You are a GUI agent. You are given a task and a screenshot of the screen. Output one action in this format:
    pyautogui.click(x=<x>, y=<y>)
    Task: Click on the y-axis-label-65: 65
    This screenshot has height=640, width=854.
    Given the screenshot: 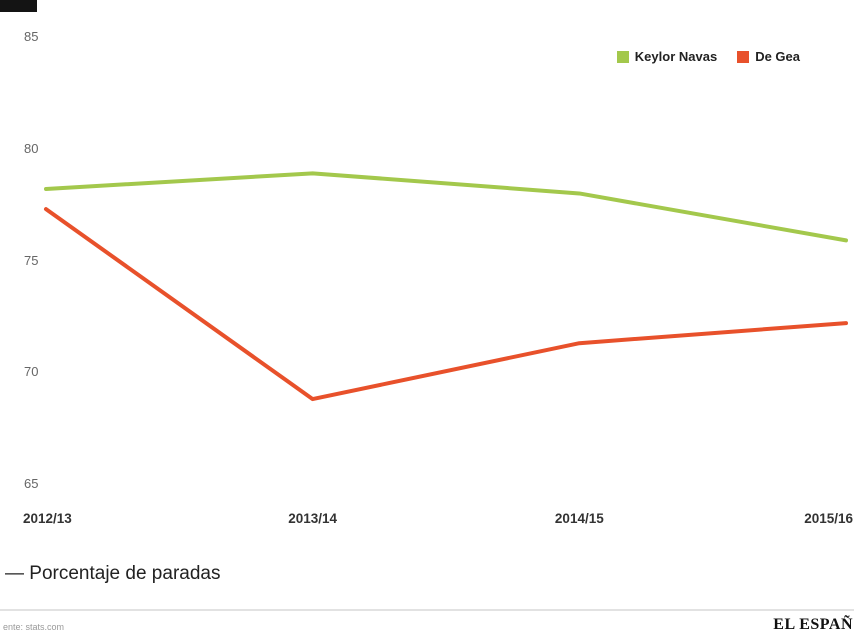 What is the action you would take?
    pyautogui.click(x=31, y=483)
    